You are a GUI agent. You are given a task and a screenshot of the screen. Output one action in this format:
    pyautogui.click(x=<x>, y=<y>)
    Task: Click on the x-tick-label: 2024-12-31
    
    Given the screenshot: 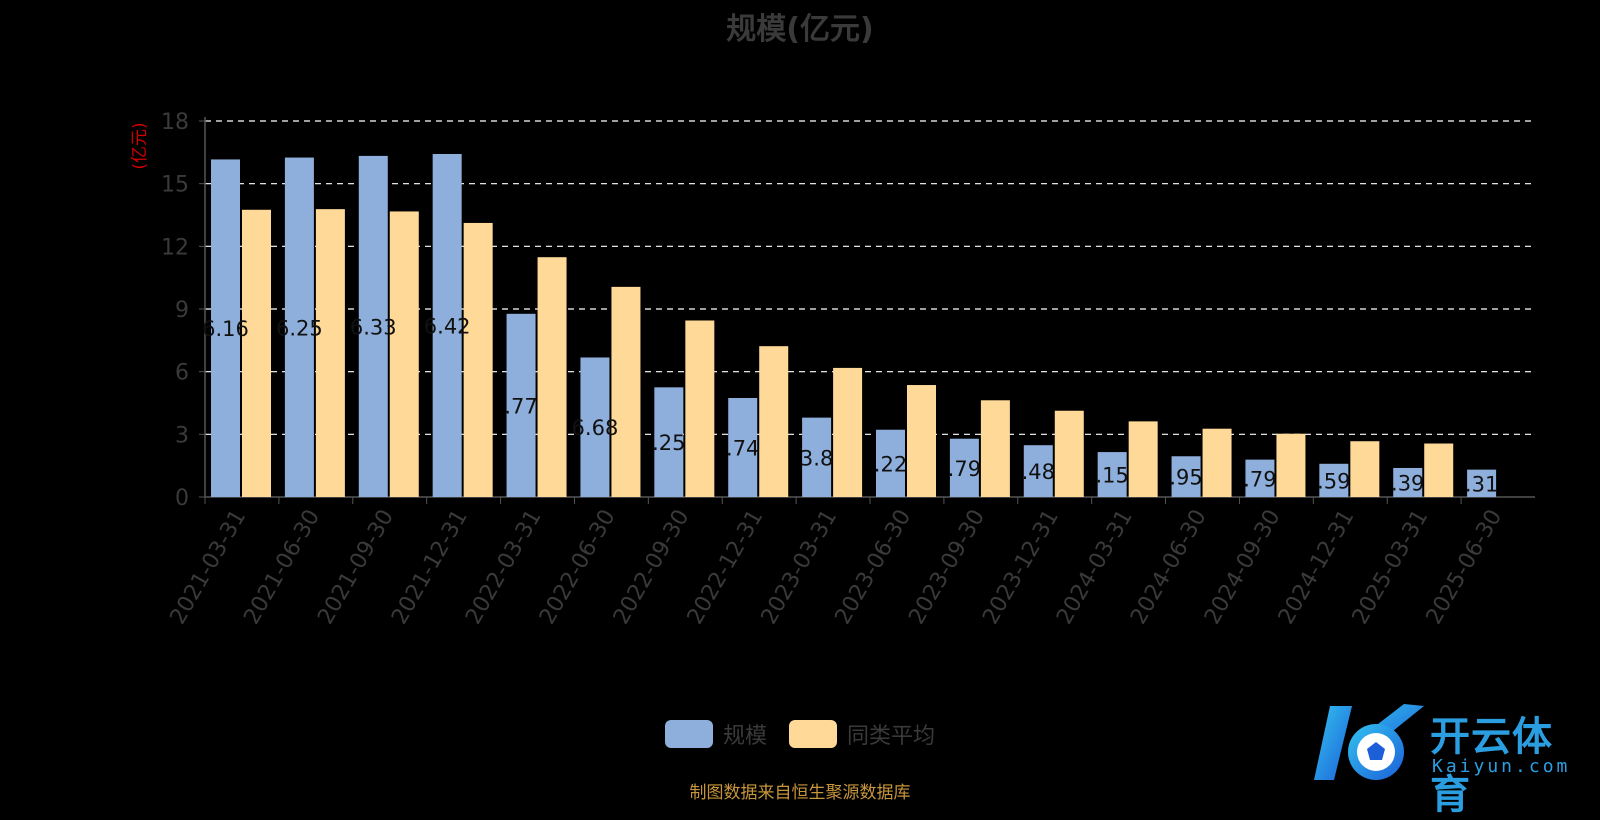 What is the action you would take?
    pyautogui.click(x=1317, y=567)
    